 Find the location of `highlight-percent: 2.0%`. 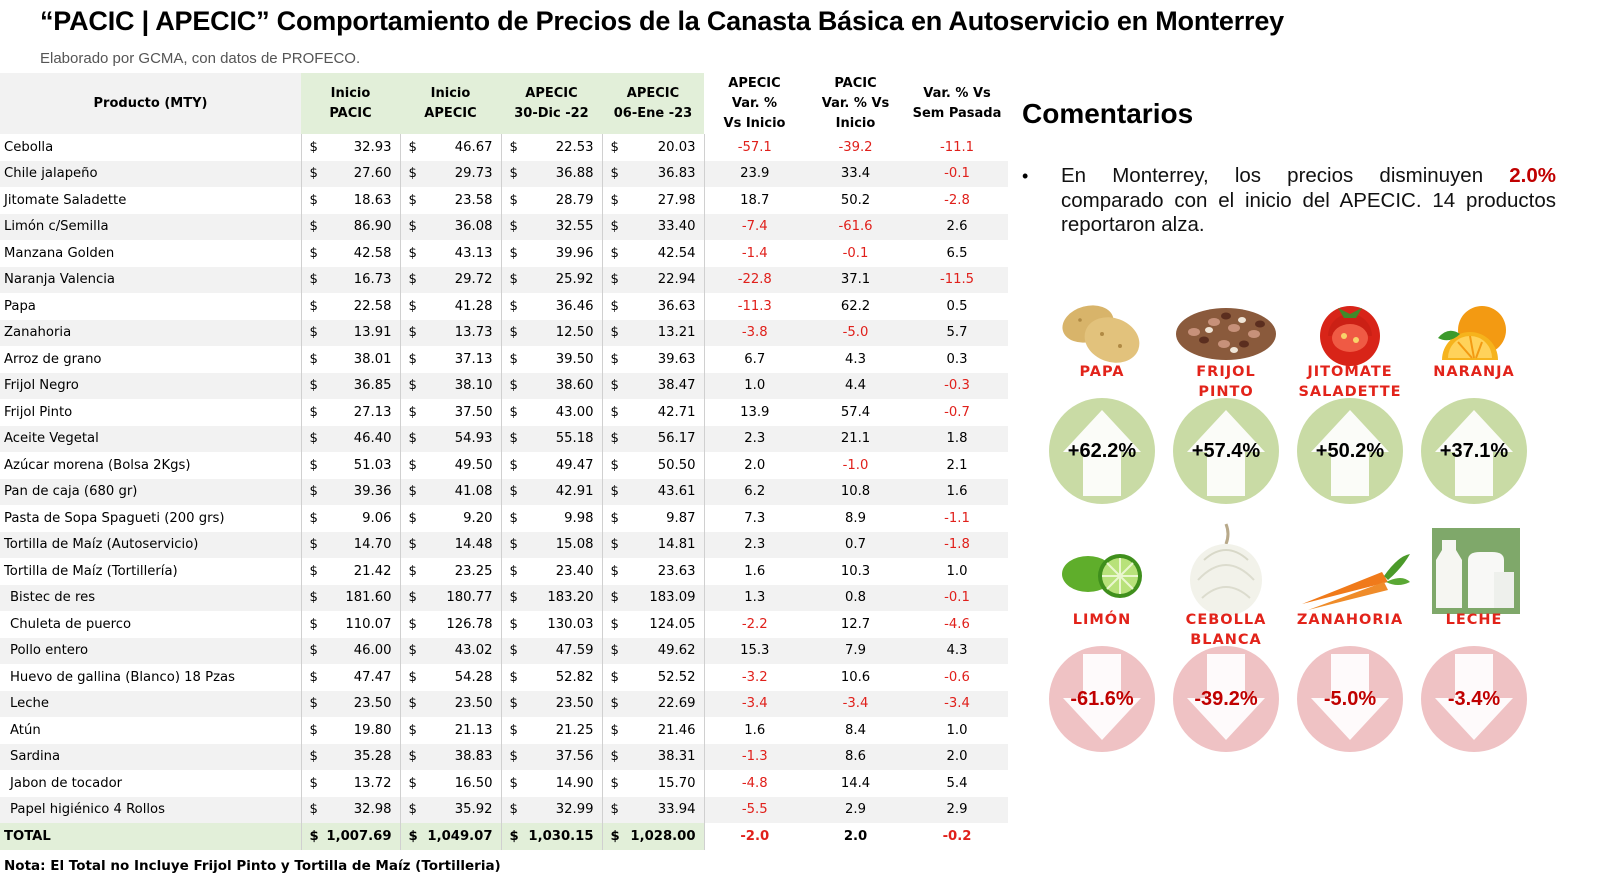

highlight-percent: 2.0% is located at coordinates (1532, 175).